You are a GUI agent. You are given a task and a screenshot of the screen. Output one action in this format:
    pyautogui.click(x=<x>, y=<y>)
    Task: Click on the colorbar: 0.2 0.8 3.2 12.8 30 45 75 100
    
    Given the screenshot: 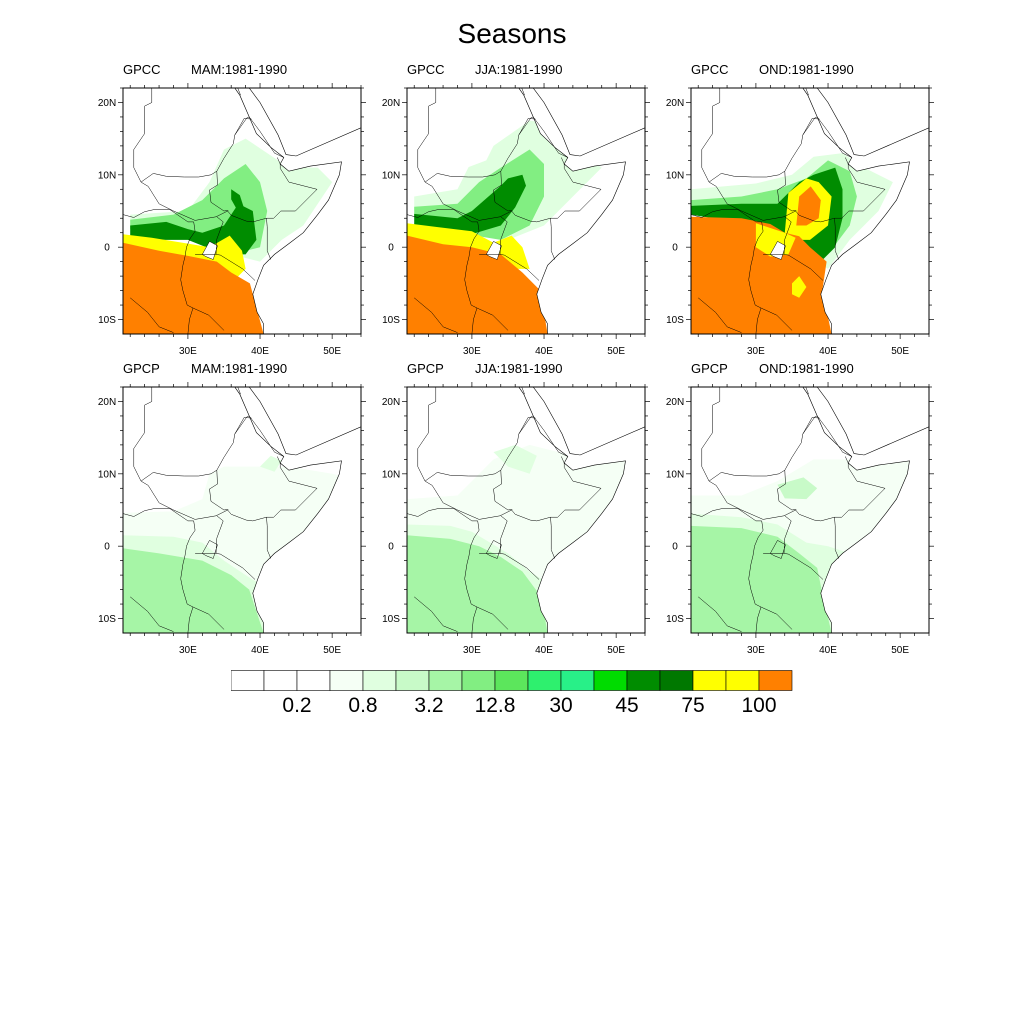 What is the action you would take?
    pyautogui.click(x=512, y=693)
    